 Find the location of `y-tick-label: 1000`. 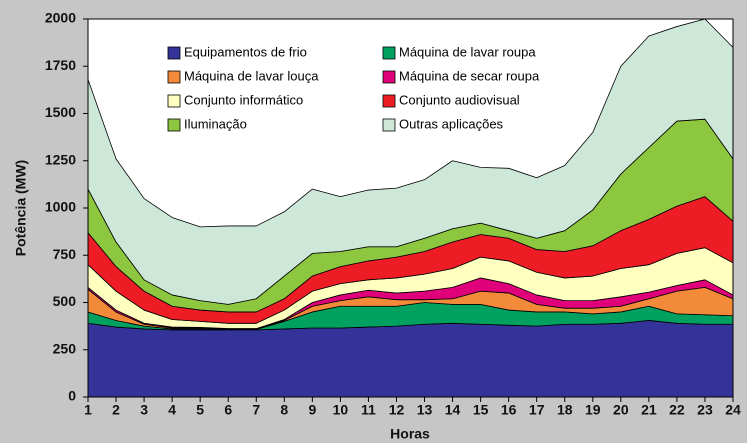

y-tick-label: 1000 is located at coordinates (60, 207).